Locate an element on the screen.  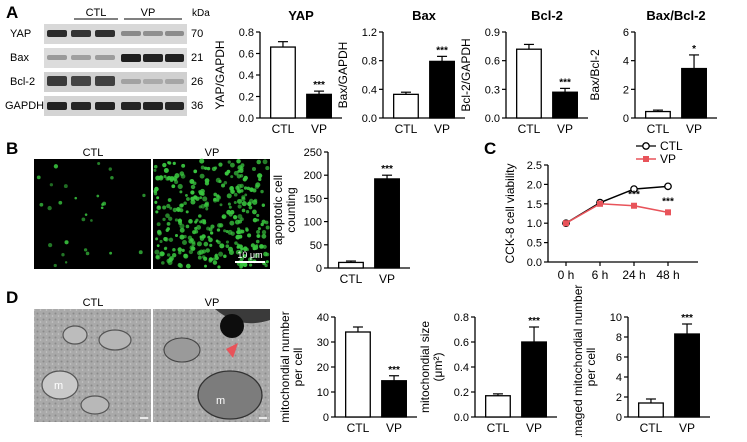
legend-marker-ctl is located at coordinates (646, 146).